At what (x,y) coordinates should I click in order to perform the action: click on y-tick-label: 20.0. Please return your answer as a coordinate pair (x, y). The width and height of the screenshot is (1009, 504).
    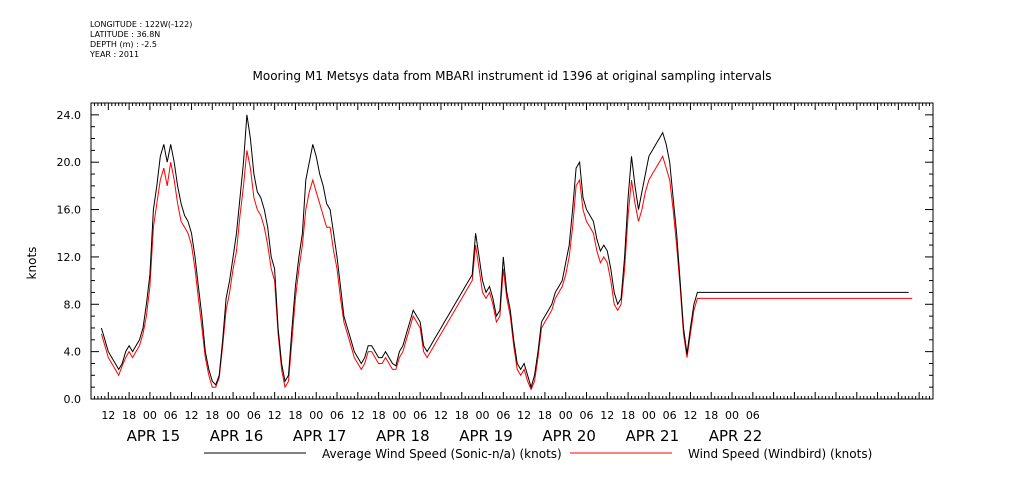
    Looking at the image, I should click on (69, 162).